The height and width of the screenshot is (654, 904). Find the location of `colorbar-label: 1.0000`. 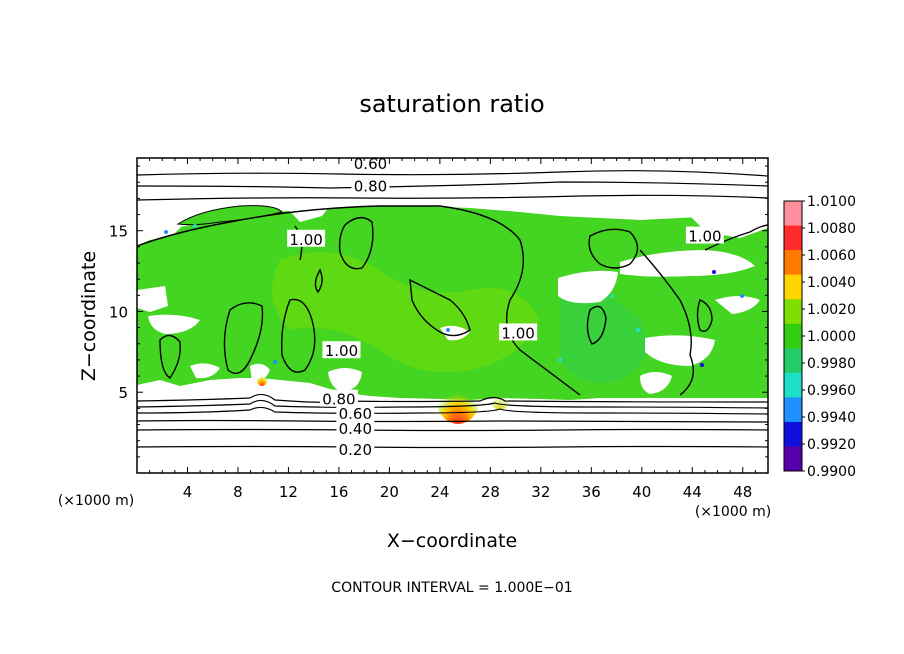

colorbar-label: 1.0000 is located at coordinates (831, 337).